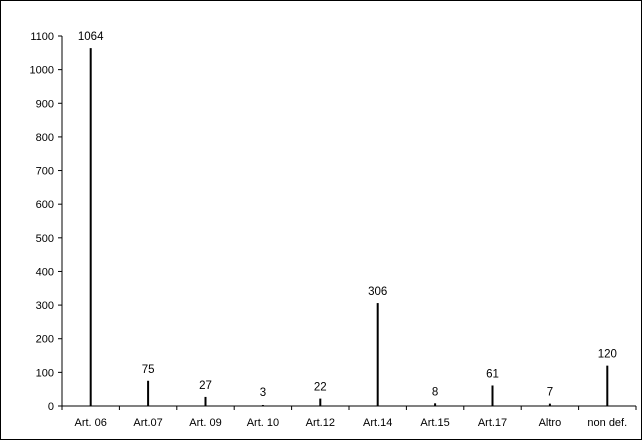 This screenshot has width=643, height=446. I want to click on bar-value-label: 75, so click(148, 370).